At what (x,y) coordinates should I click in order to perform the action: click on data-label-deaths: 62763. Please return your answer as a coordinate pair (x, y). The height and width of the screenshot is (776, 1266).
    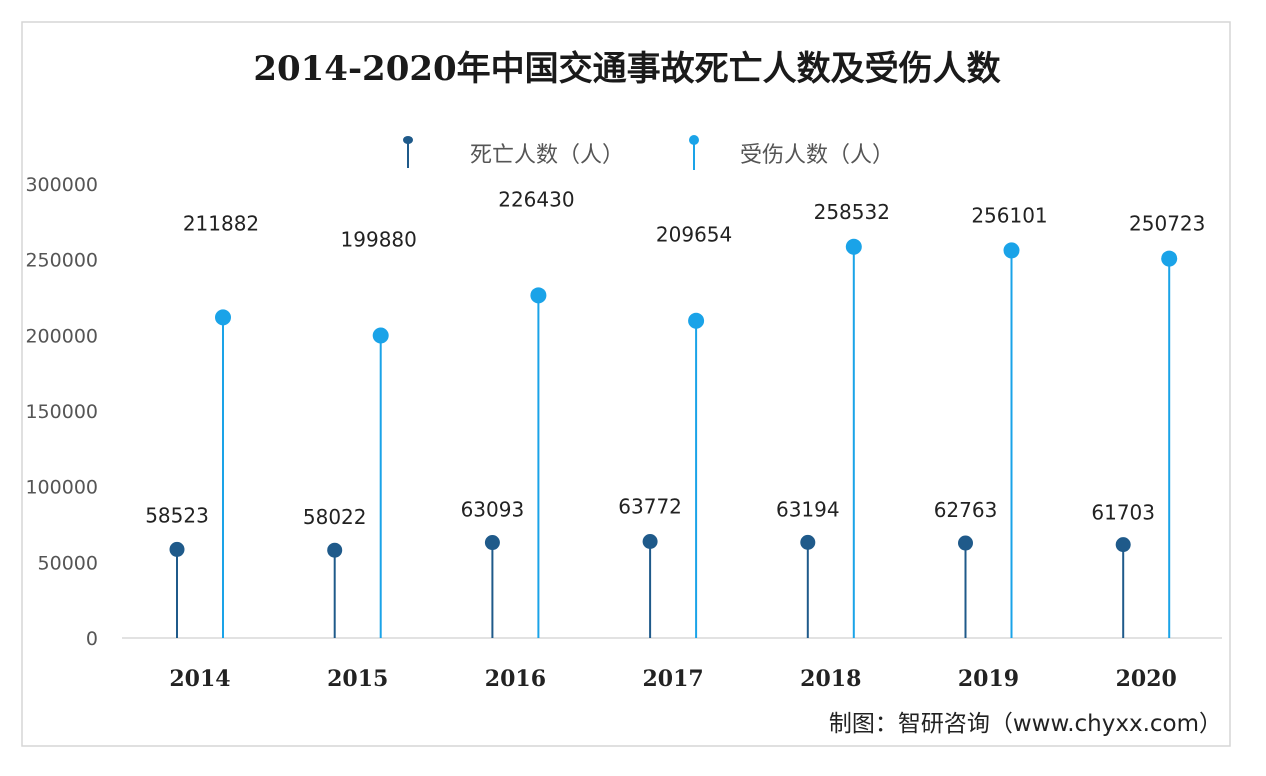
    Looking at the image, I should click on (966, 510).